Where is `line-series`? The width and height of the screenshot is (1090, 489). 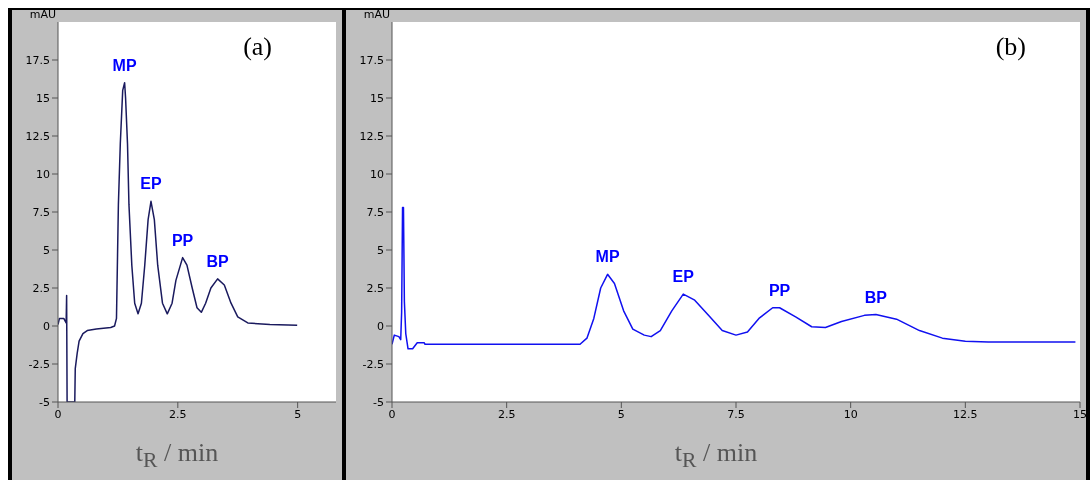
line-series is located at coordinates (178, 242).